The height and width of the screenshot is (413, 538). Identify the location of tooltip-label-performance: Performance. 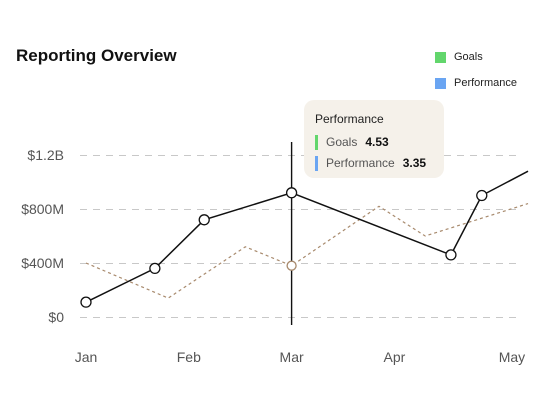
(360, 163).